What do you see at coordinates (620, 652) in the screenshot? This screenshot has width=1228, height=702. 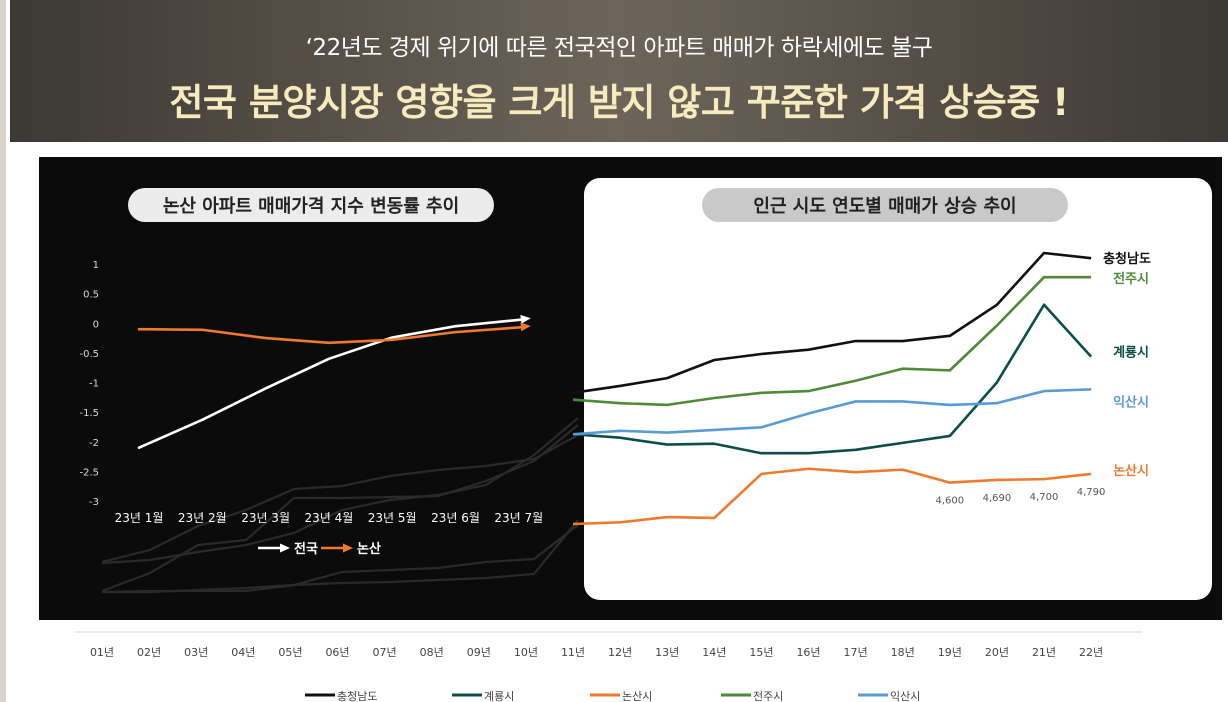 I see `bottom-x-tick-label: 12년` at bounding box center [620, 652].